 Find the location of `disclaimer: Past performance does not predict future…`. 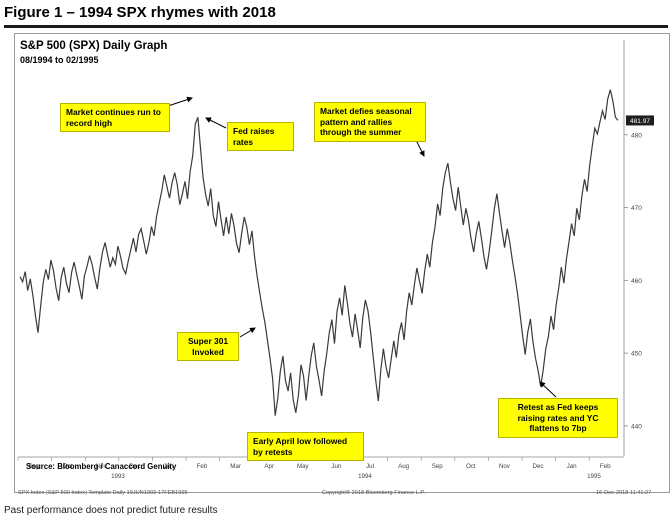

disclaimer: Past performance does not predict future… is located at coordinates (111, 510).